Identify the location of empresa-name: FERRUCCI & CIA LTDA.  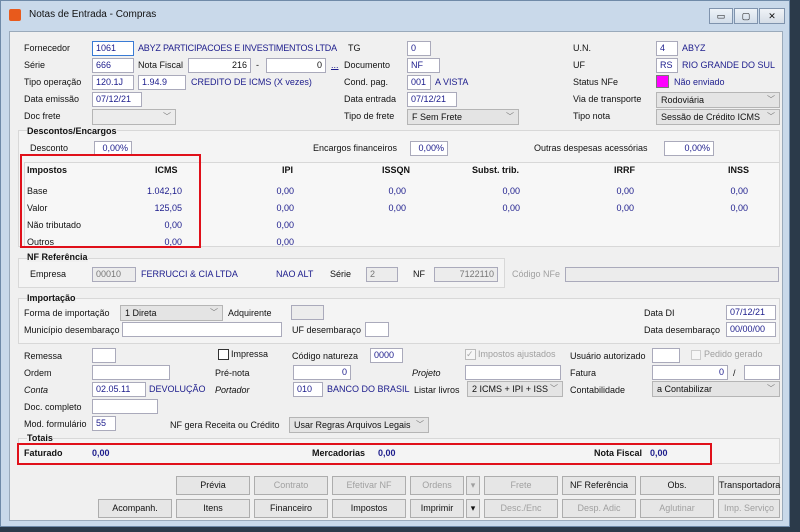
(189, 274).